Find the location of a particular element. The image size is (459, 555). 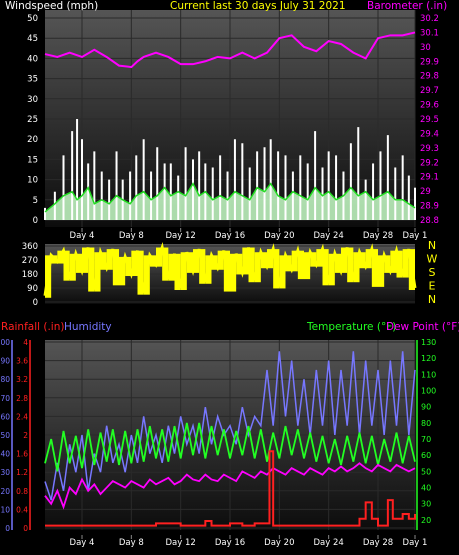

rain-line is located at coordinates (230, 488).